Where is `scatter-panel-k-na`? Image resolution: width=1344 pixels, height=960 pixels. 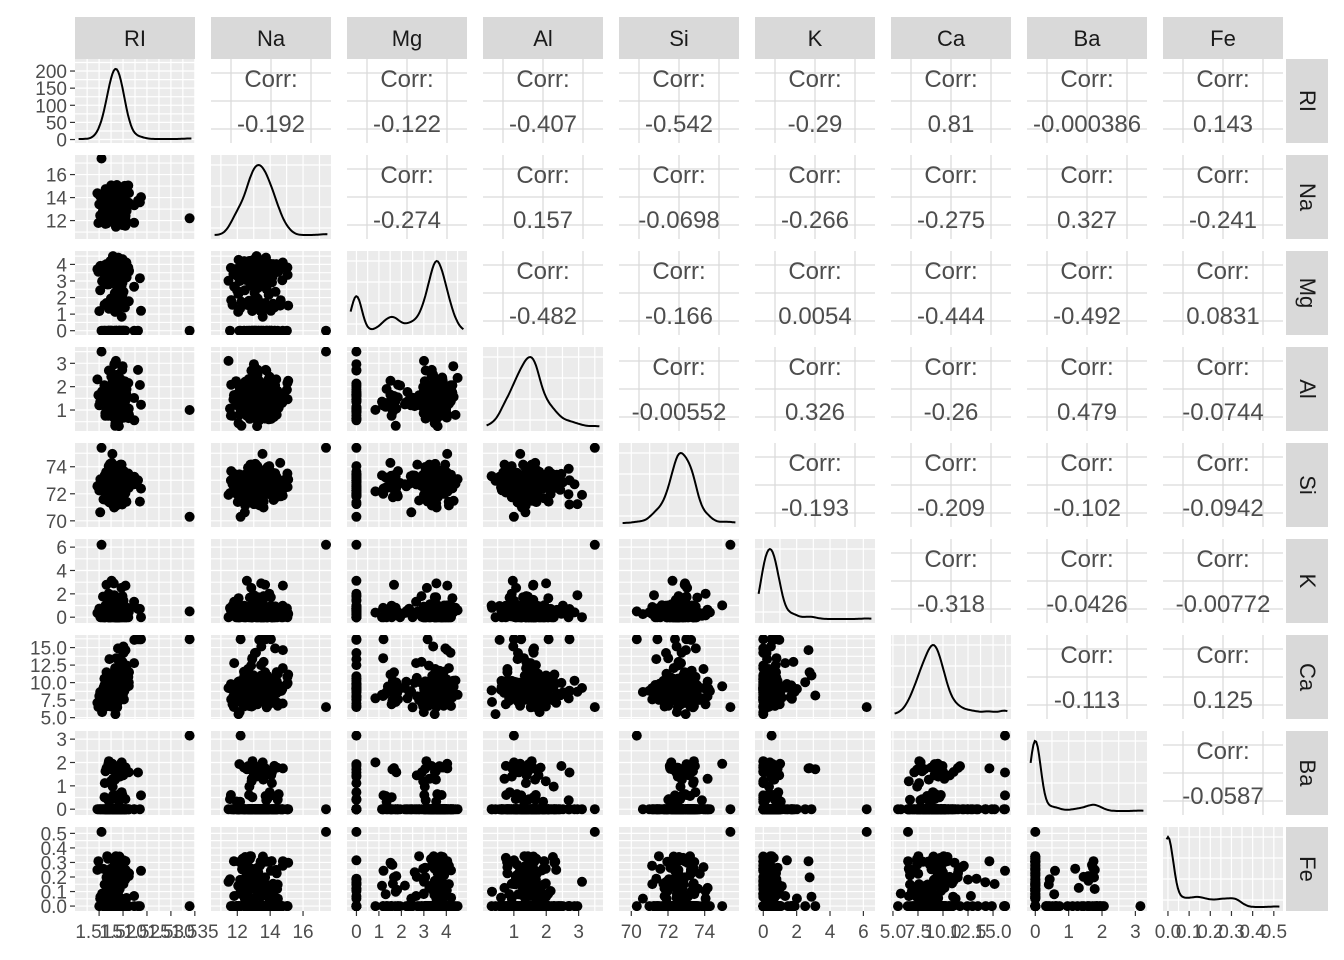
scatter-panel-k-na is located at coordinates (271, 581).